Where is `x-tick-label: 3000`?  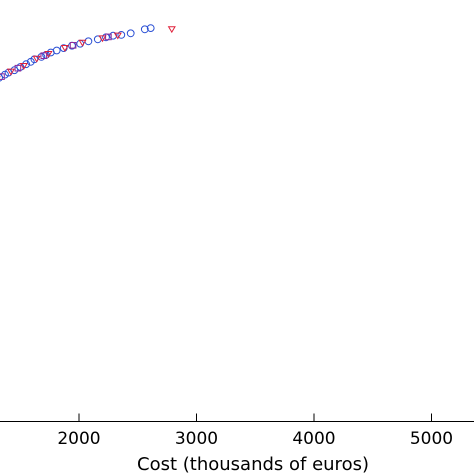
x-tick-label: 3000 is located at coordinates (196, 439).